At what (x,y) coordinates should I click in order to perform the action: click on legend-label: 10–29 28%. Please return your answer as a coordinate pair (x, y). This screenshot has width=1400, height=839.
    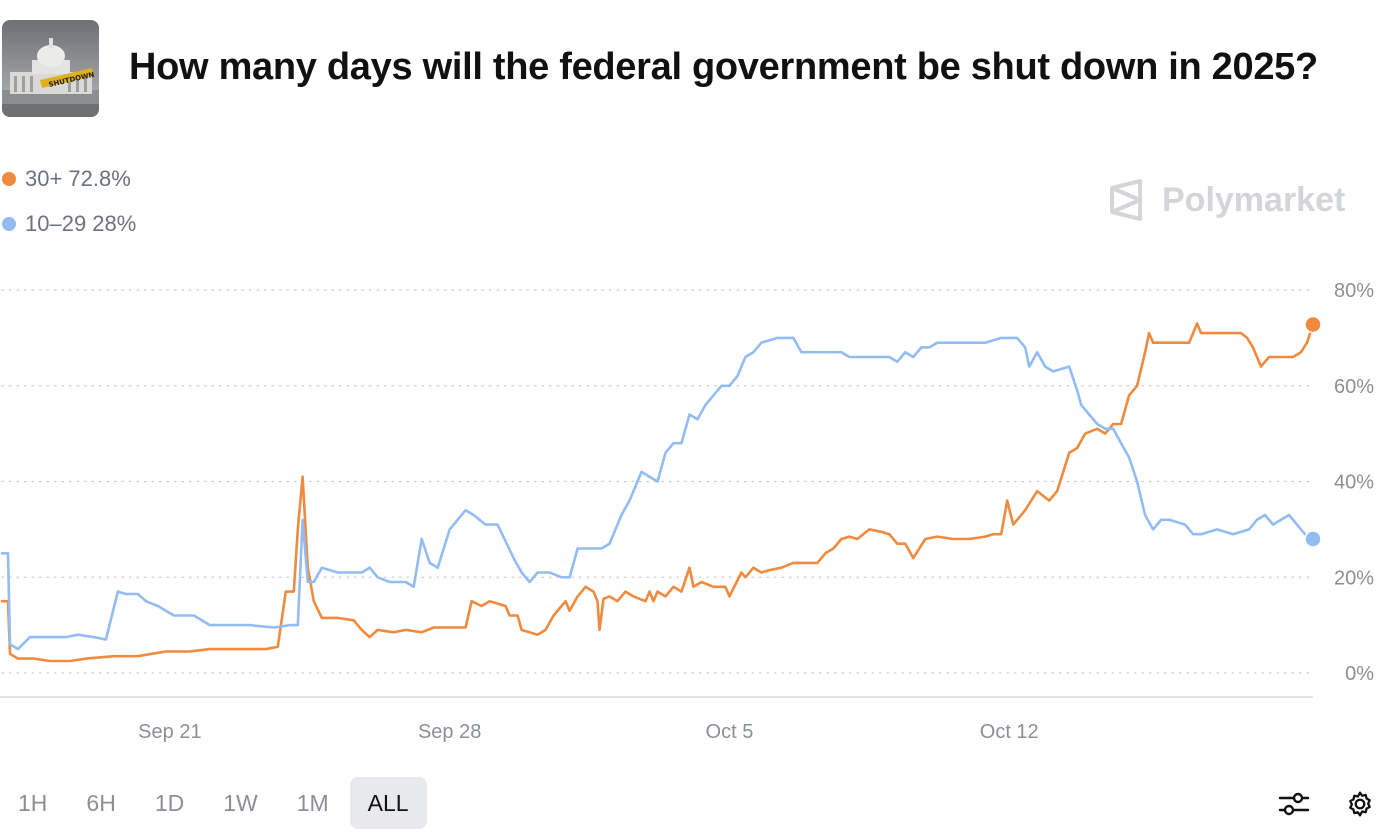
    Looking at the image, I should click on (81, 223).